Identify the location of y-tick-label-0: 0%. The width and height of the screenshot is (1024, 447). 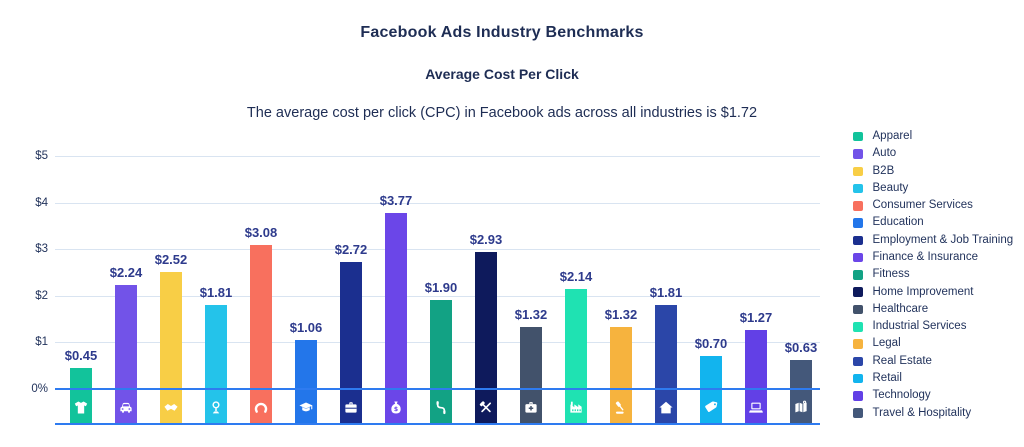
(39, 389).